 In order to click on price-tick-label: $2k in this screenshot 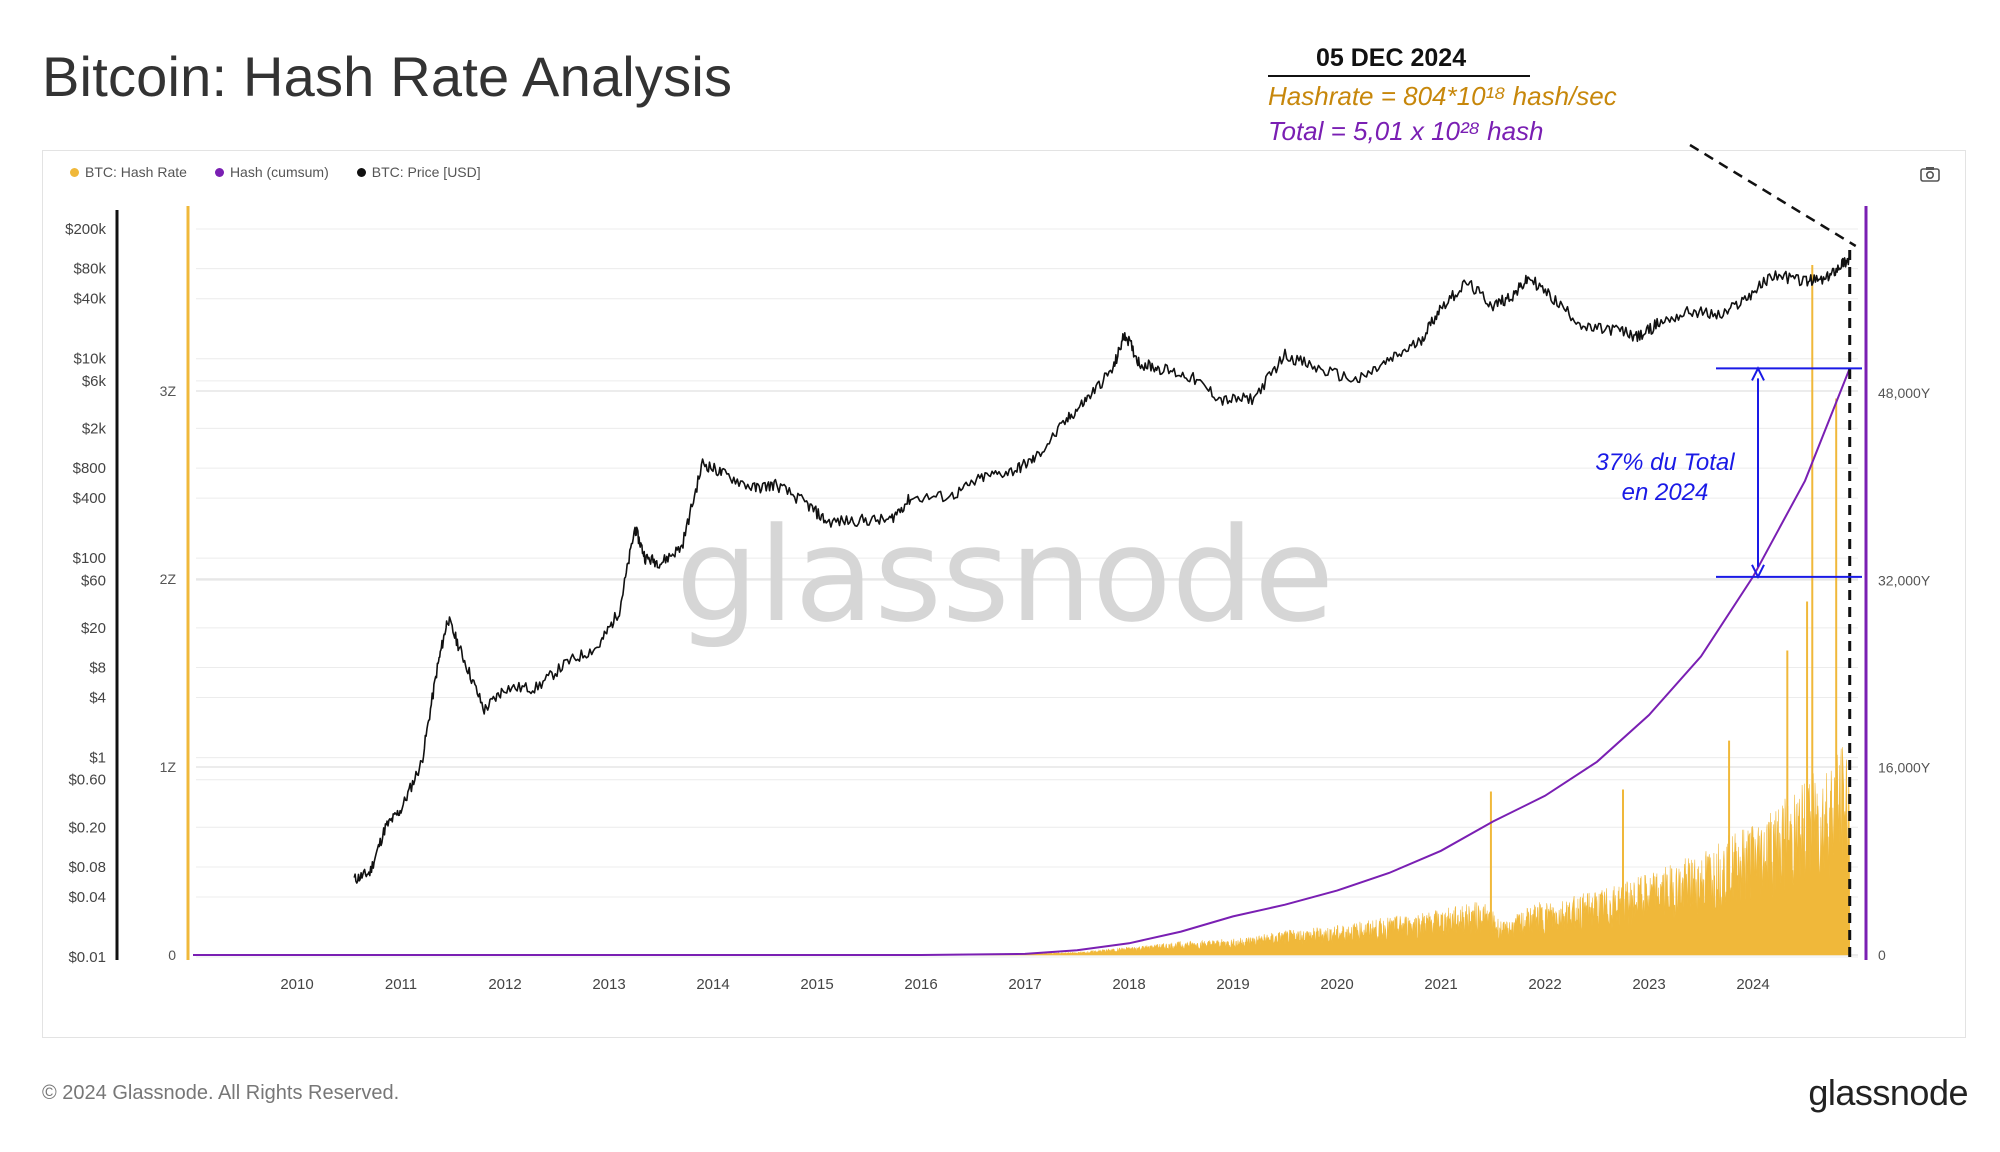, I will do `click(94, 428)`.